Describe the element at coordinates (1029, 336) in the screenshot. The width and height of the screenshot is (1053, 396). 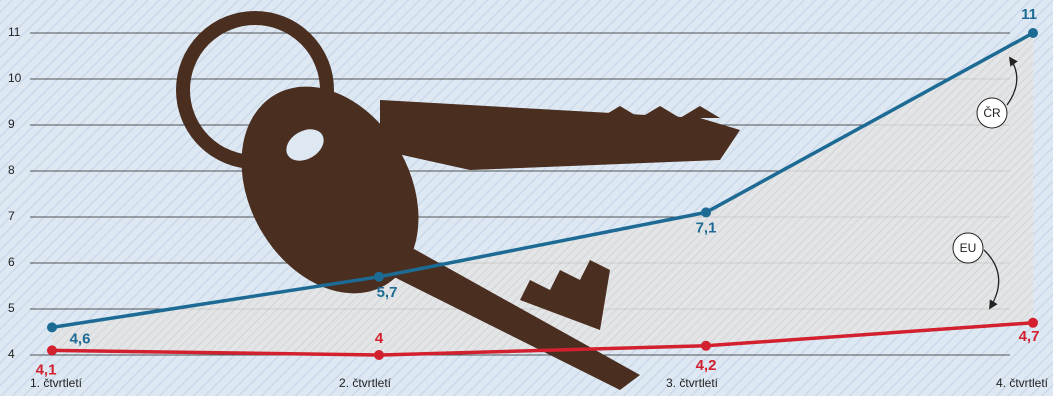
I see `value-label: 4,7` at that location.